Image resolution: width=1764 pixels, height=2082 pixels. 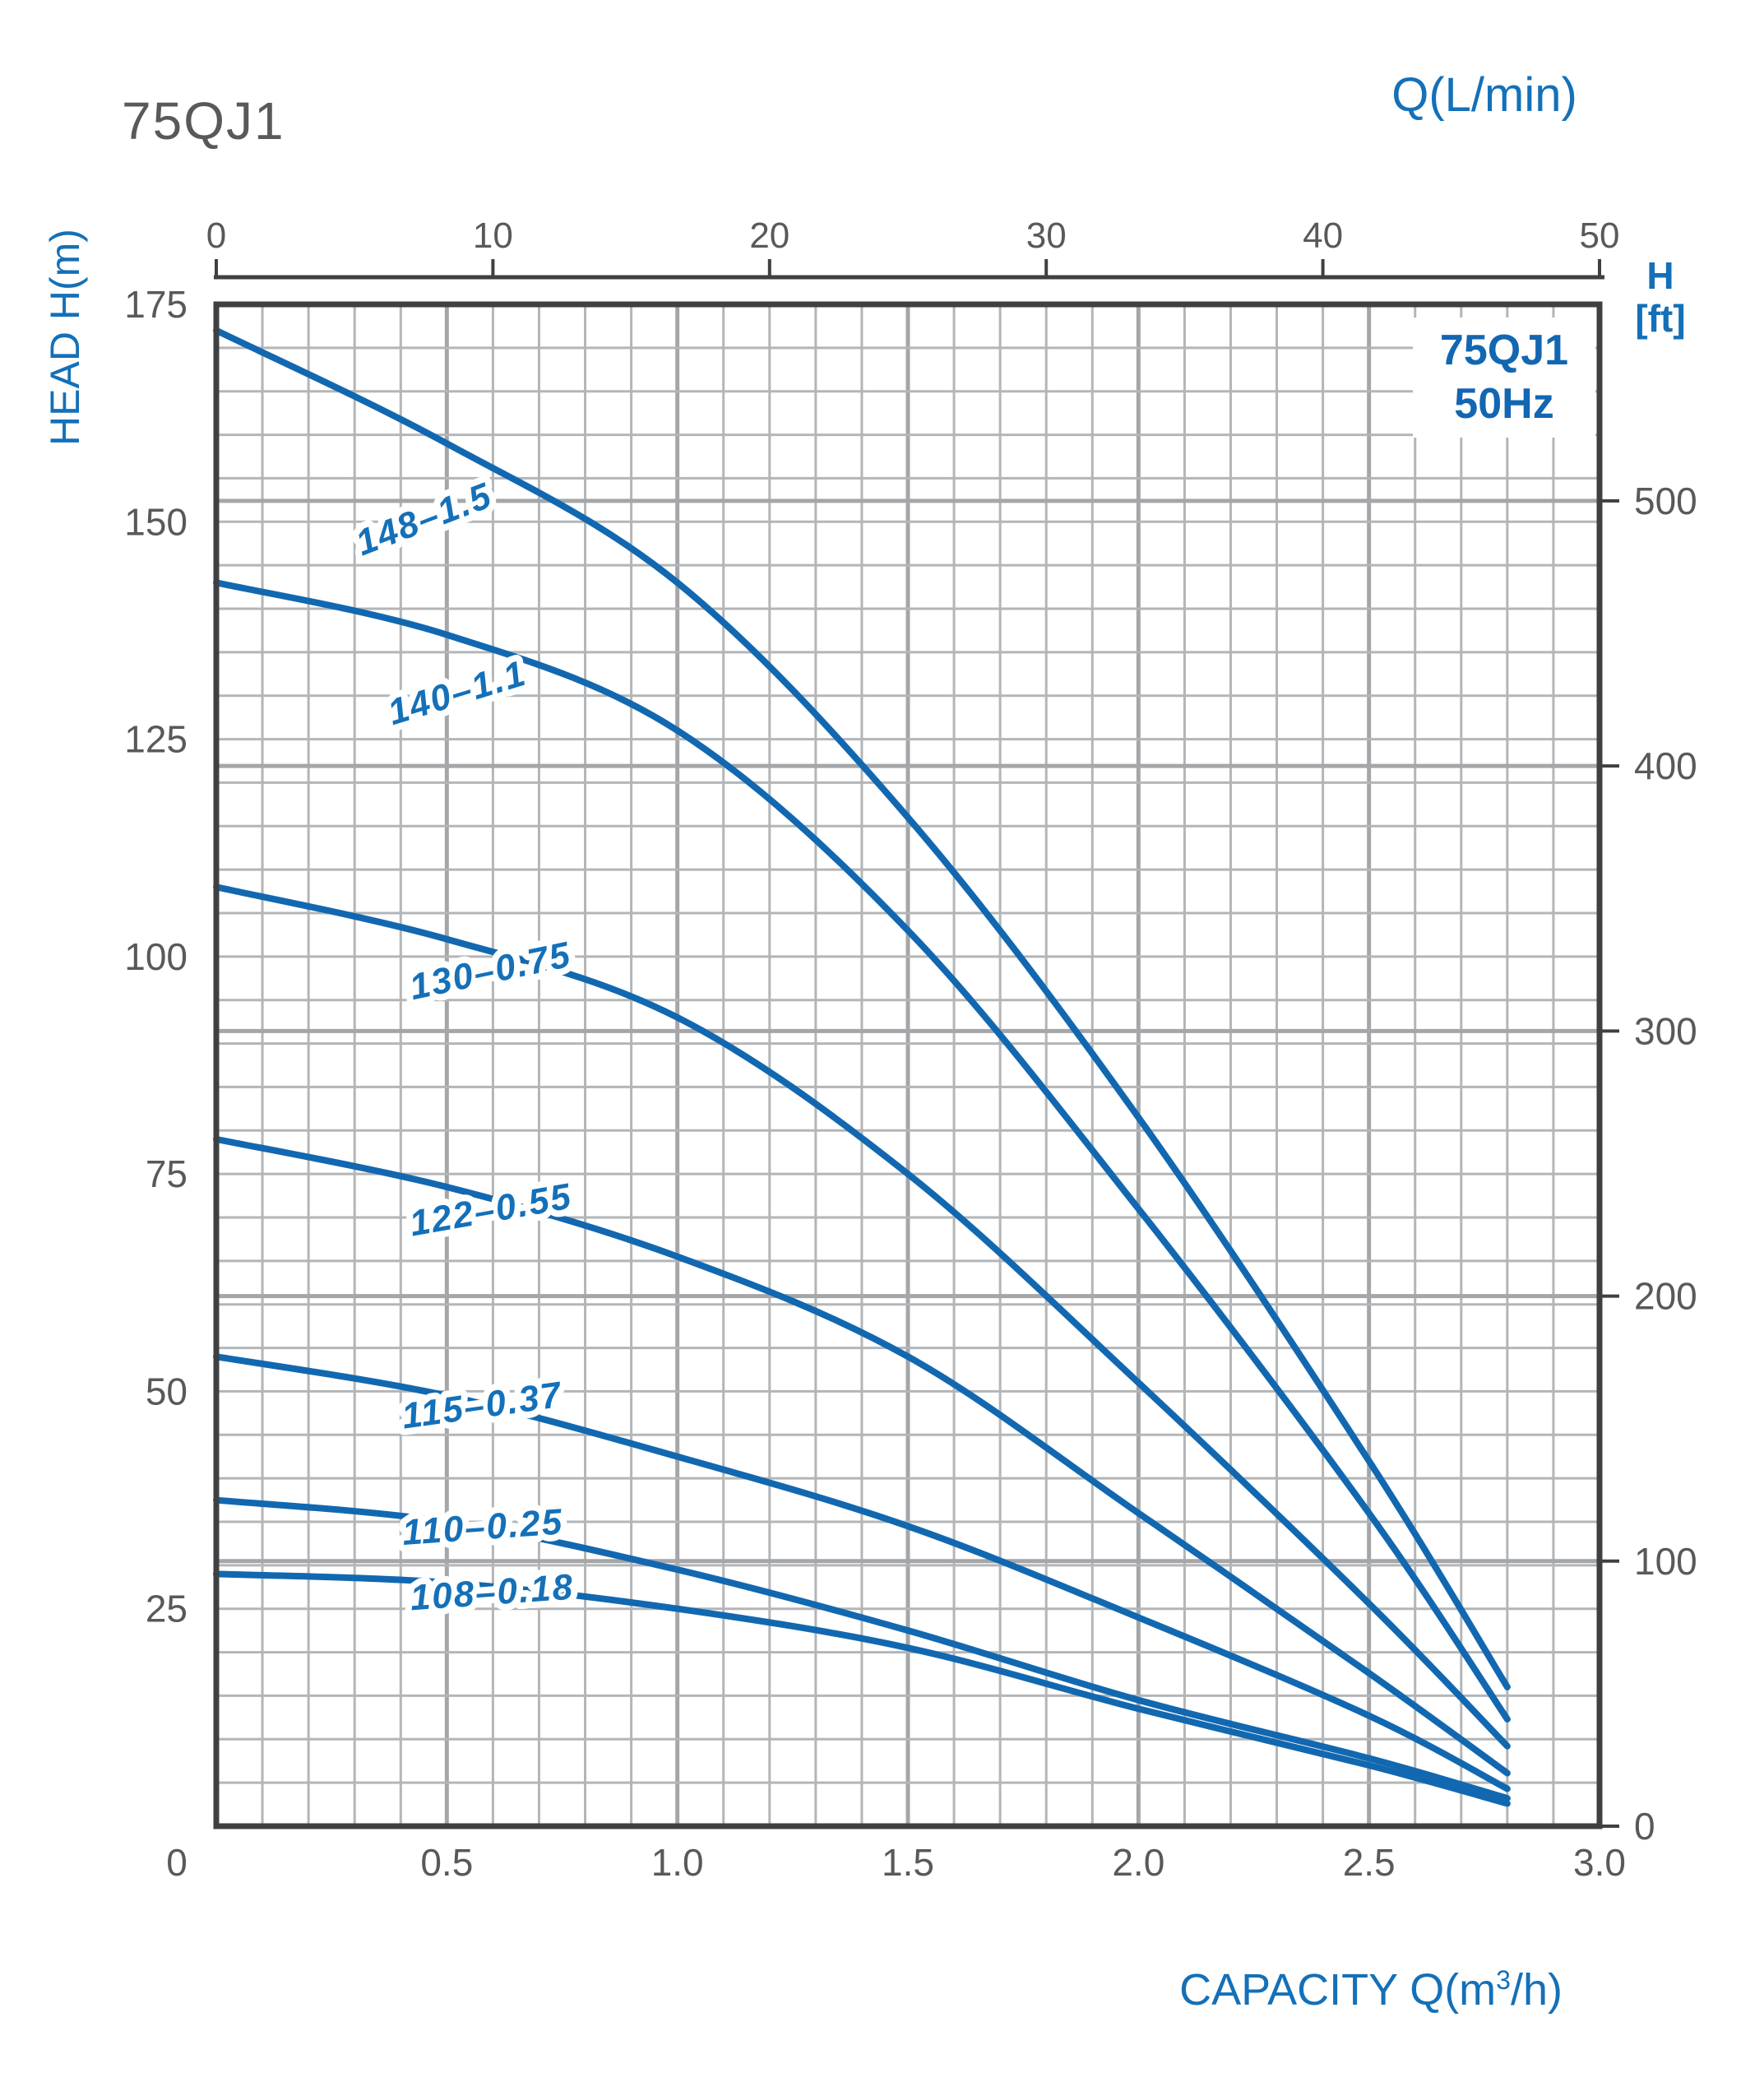 What do you see at coordinates (483, 1406) in the screenshot?
I see `curve-label-115-0.37: 115–0.37` at bounding box center [483, 1406].